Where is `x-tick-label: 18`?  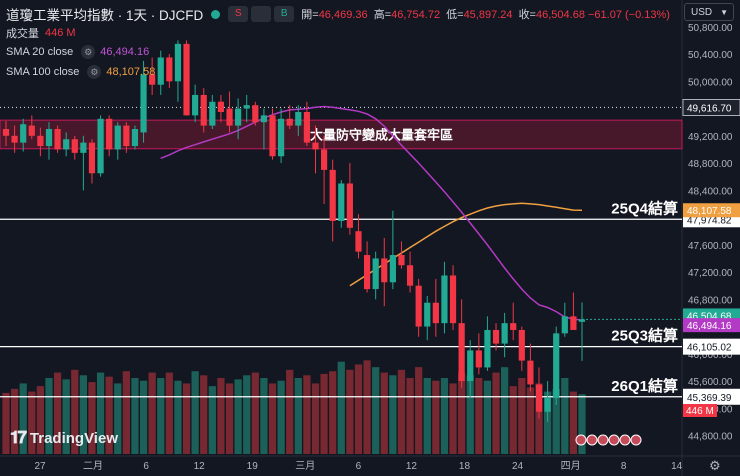
x-tick-label: 18 is located at coordinates (465, 466).